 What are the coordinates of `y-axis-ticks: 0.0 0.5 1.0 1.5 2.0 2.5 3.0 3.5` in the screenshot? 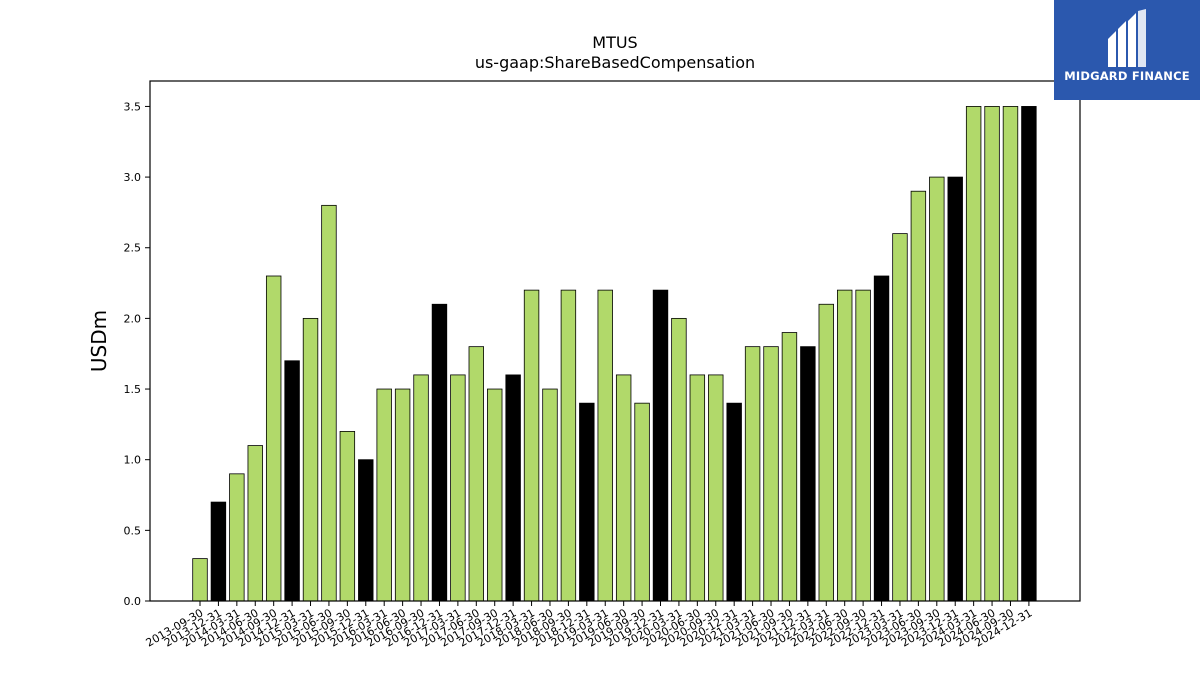 It's located at (137, 354).